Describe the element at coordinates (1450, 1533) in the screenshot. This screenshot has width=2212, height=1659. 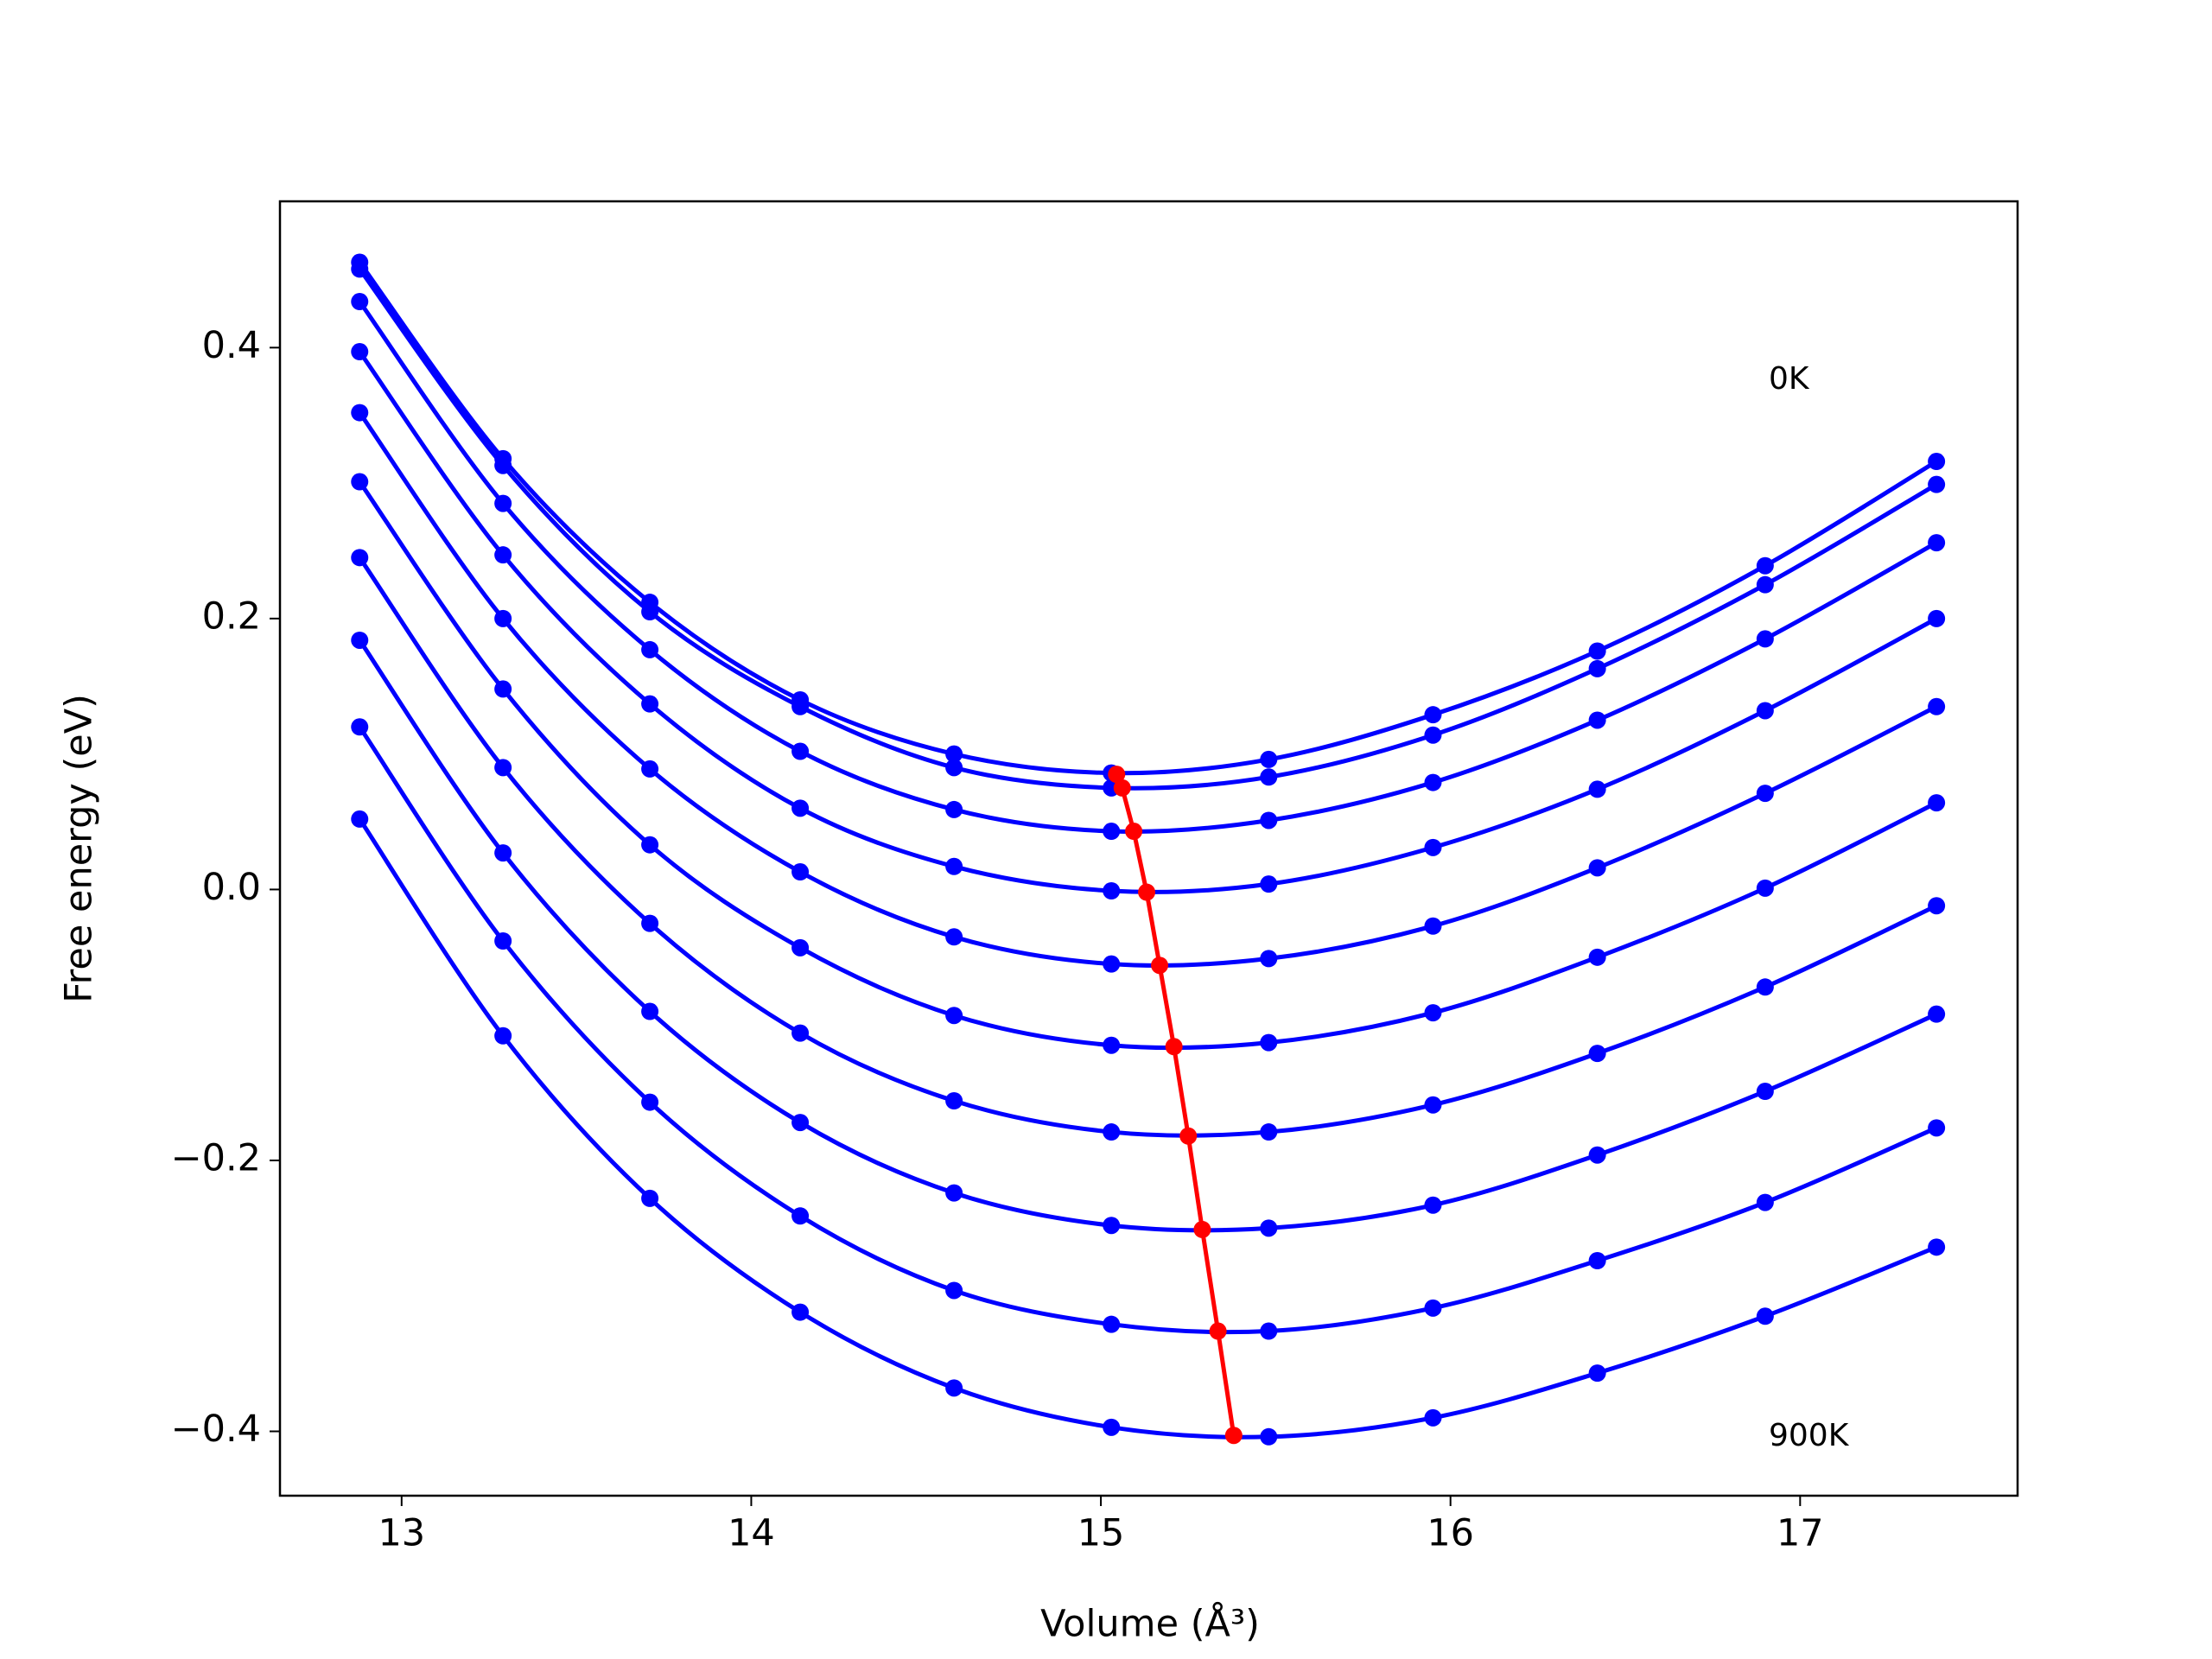
I see `x-tick-label: 16` at that location.